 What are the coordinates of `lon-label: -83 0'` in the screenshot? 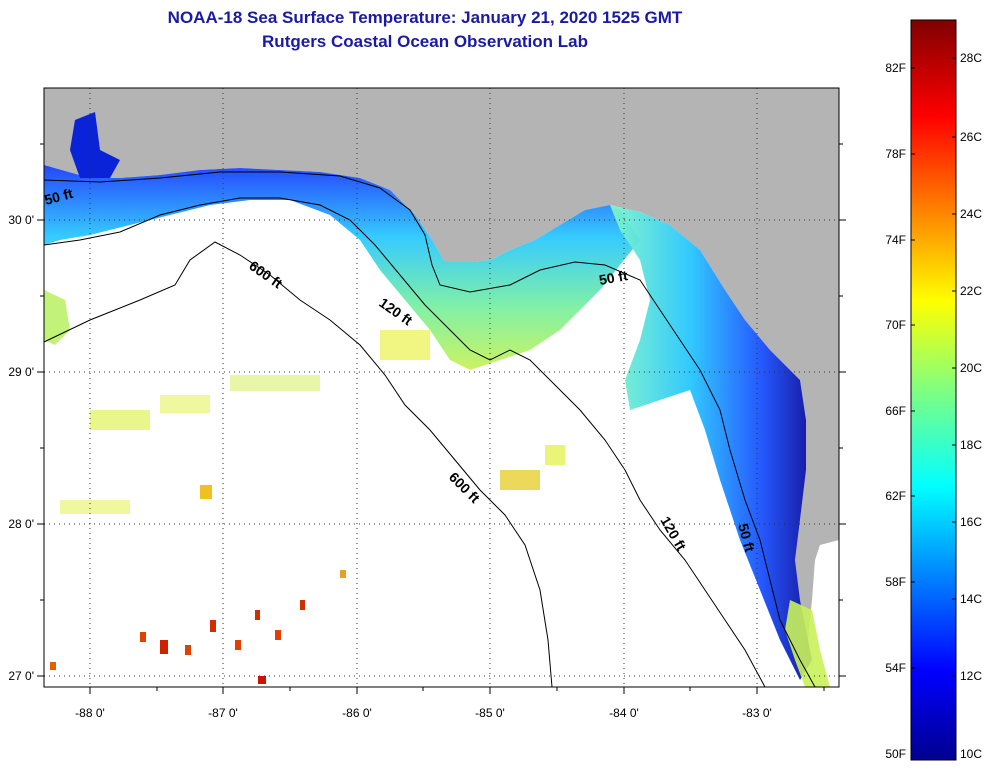 It's located at (757, 713).